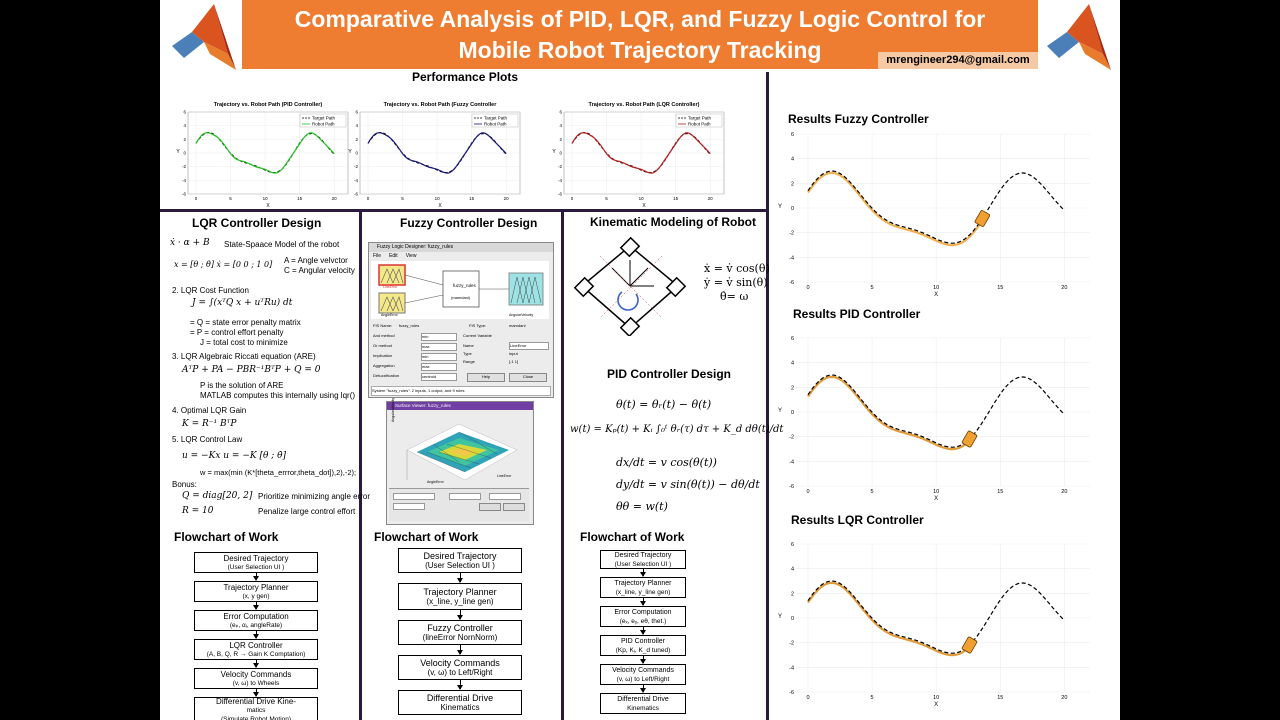  Describe the element at coordinates (528, 377) in the screenshot. I see `close-button: Close` at that location.